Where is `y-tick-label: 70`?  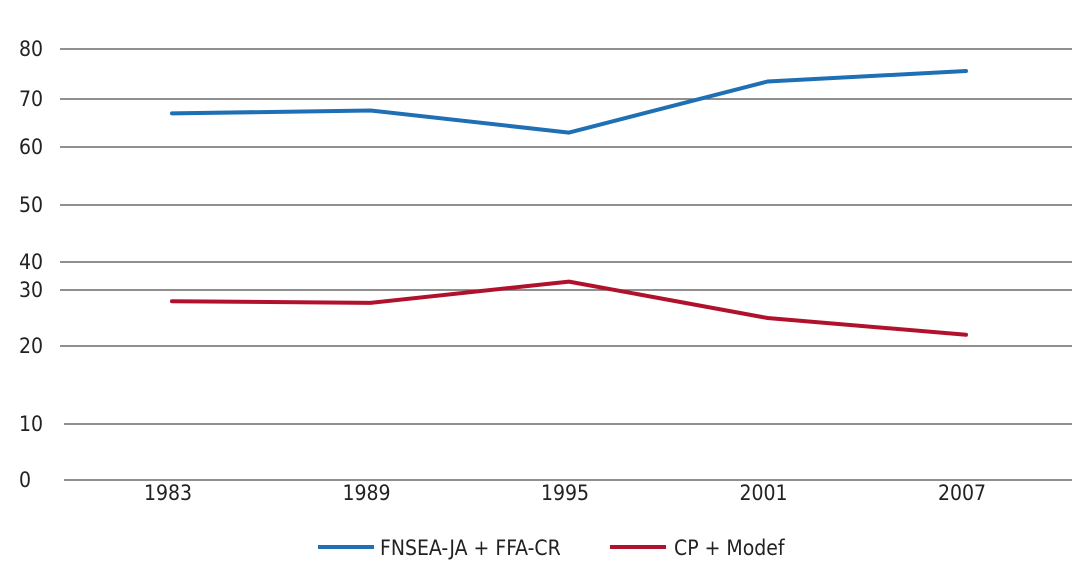
y-tick-label: 70 is located at coordinates (31, 99).